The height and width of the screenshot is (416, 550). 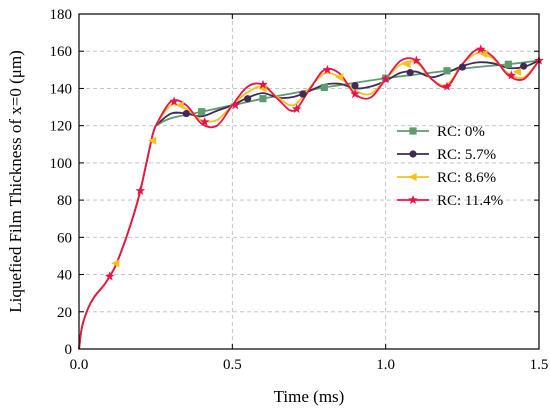 What do you see at coordinates (61, 164) in the screenshot?
I see `y-tick-label: 100` at bounding box center [61, 164].